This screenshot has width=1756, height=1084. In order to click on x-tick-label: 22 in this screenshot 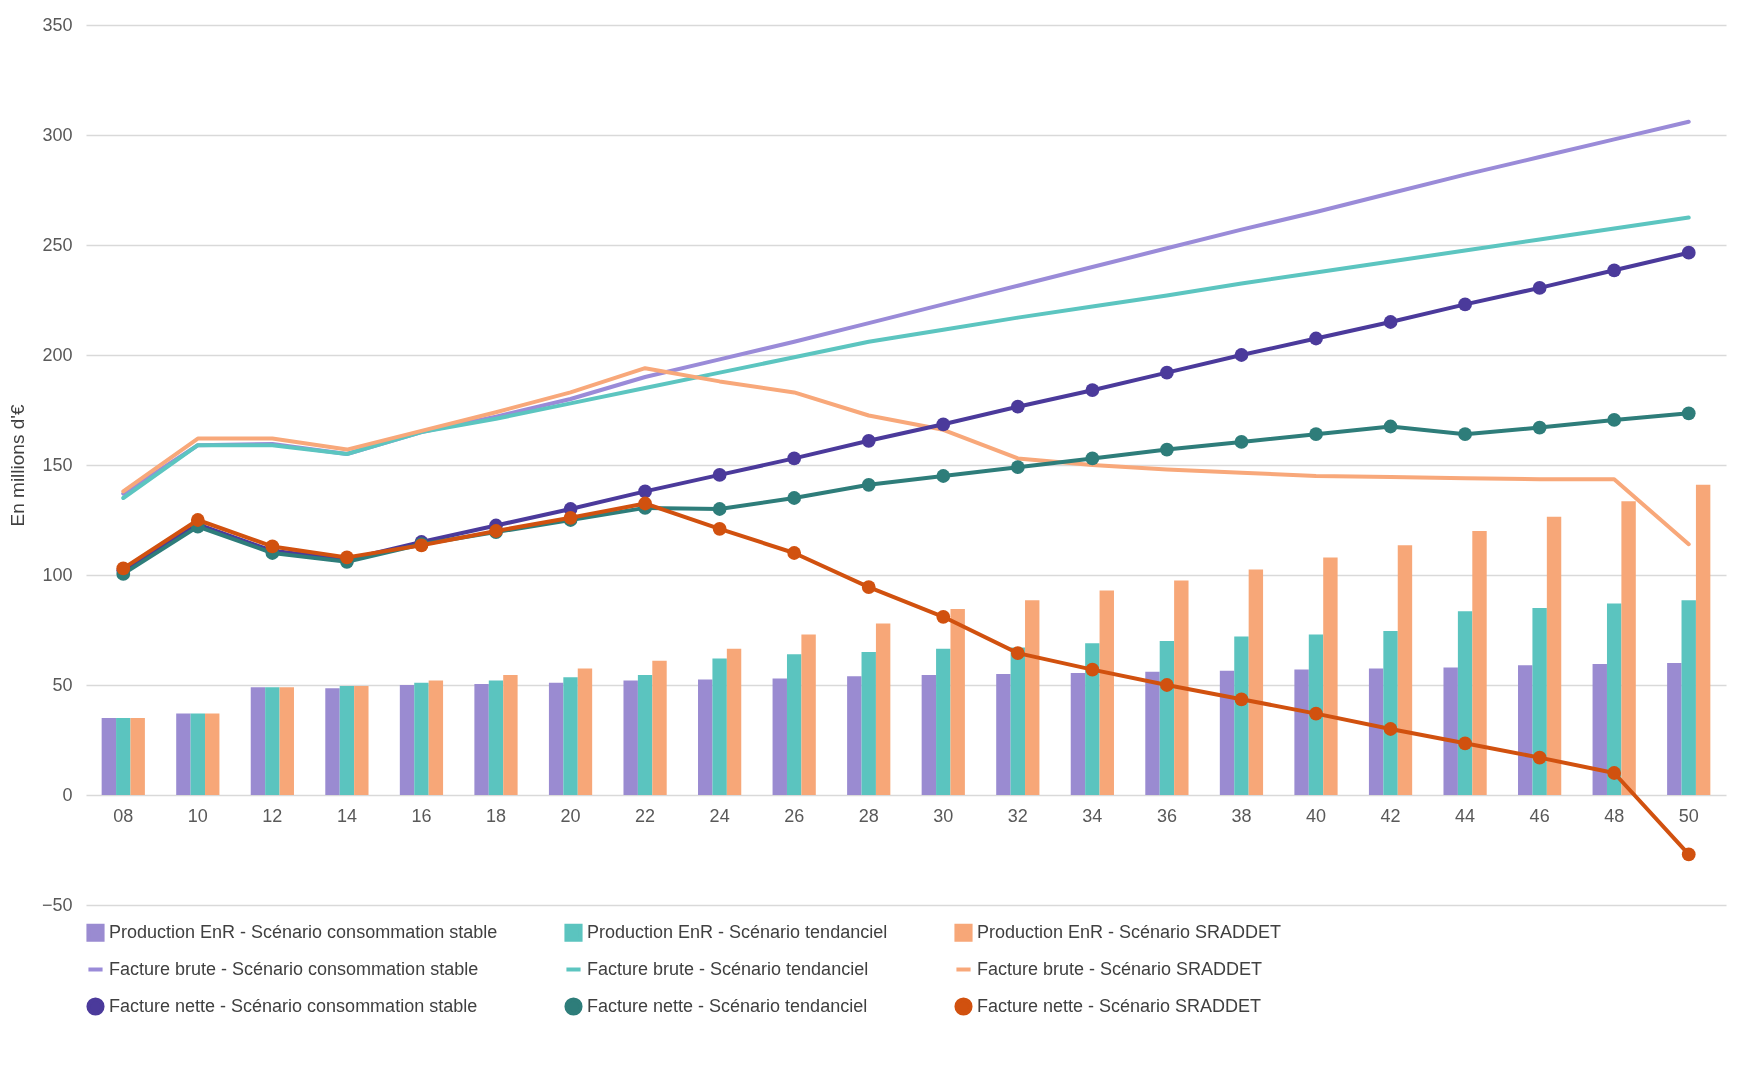, I will do `click(645, 815)`.